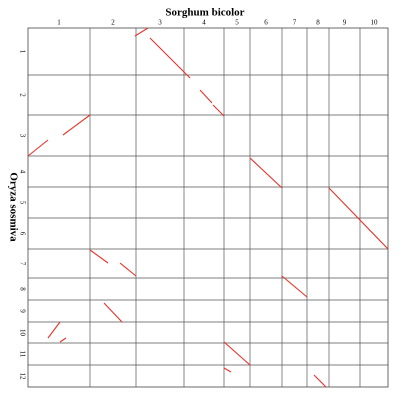  Describe the element at coordinates (22, 203) in the screenshot. I see `y-tick-label: 5` at that location.